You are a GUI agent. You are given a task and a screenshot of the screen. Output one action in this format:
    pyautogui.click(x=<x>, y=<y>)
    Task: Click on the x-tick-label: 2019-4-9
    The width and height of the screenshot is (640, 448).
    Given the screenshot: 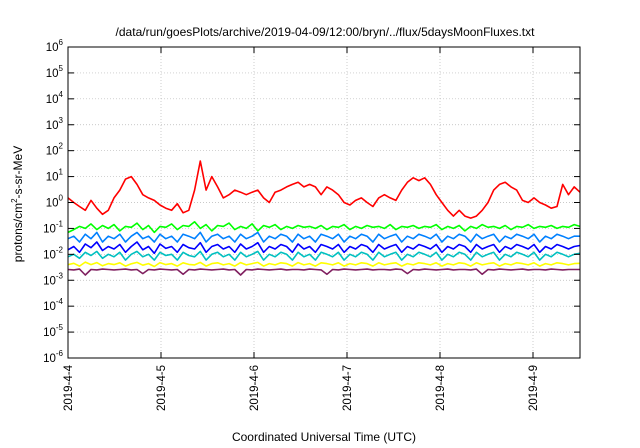 What is the action you would take?
    pyautogui.click(x=534, y=388)
    